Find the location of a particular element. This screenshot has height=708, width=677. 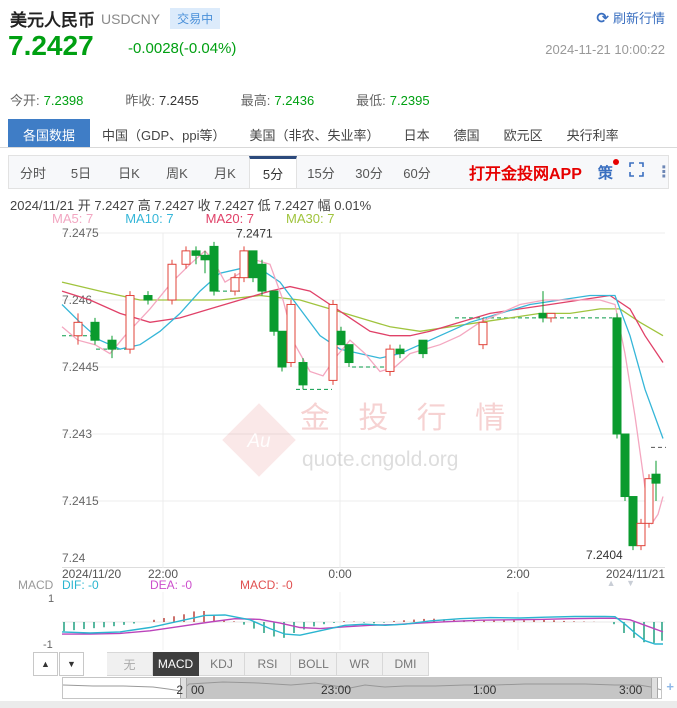

period-tab-5日: 5日 is located at coordinates (81, 173).